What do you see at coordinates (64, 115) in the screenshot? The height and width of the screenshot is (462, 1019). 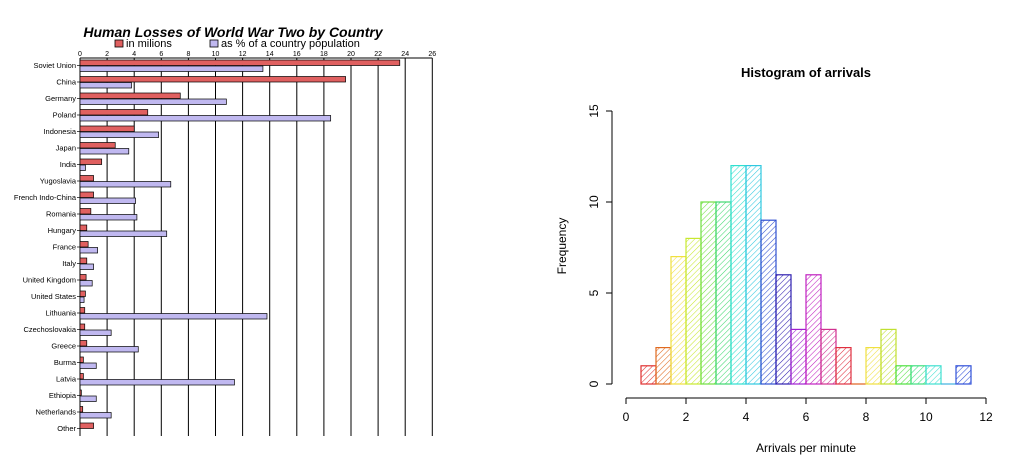 I see `category-label: Poland` at bounding box center [64, 115].